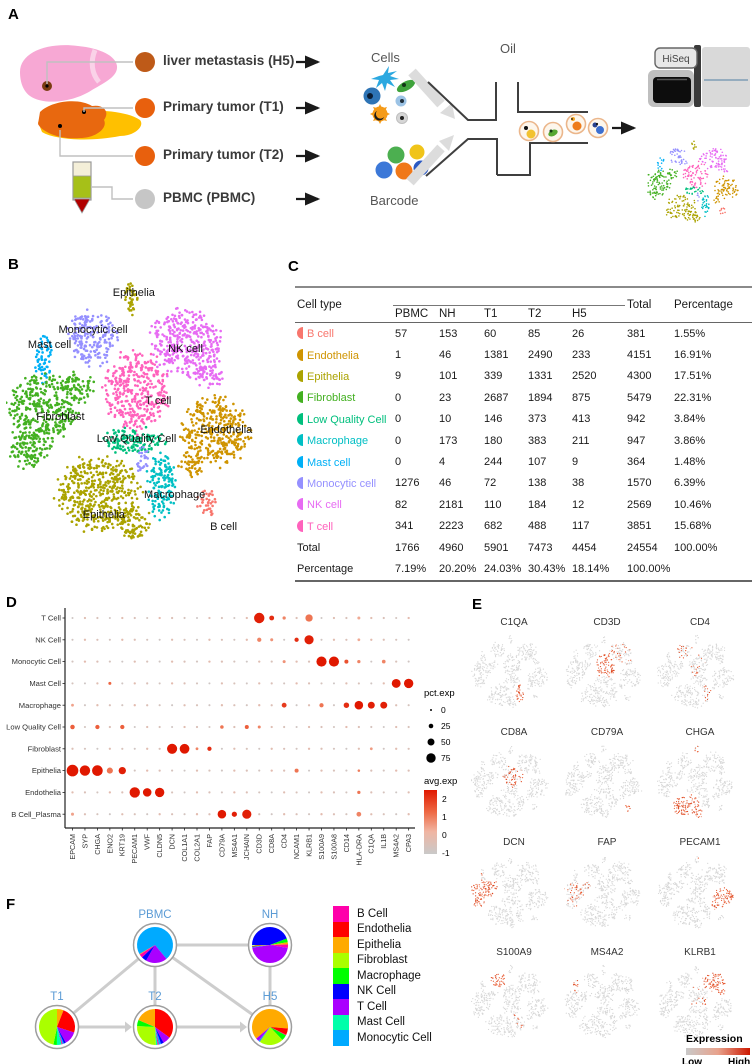  I want to click on cell-type-cell: Low Quality Cell, so click(344, 419).